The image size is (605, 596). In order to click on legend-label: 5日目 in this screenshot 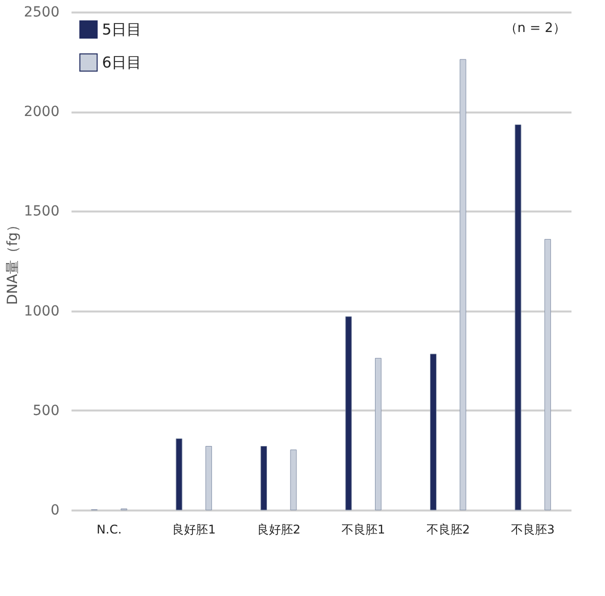, I will do `click(122, 29)`.